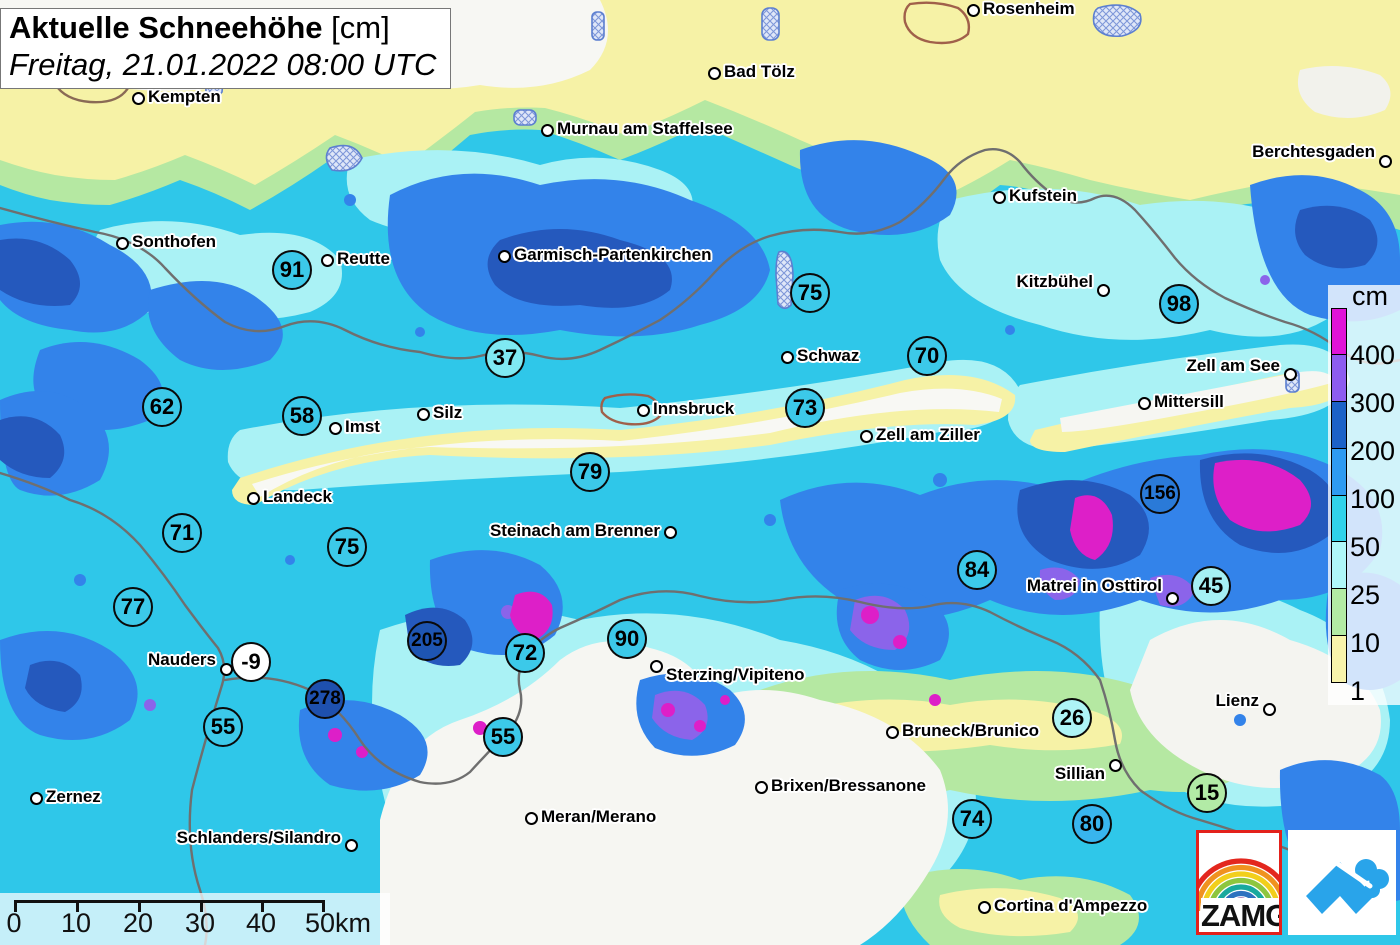 This screenshot has height=945, width=1400. I want to click on station-reading: 71, so click(182, 533).